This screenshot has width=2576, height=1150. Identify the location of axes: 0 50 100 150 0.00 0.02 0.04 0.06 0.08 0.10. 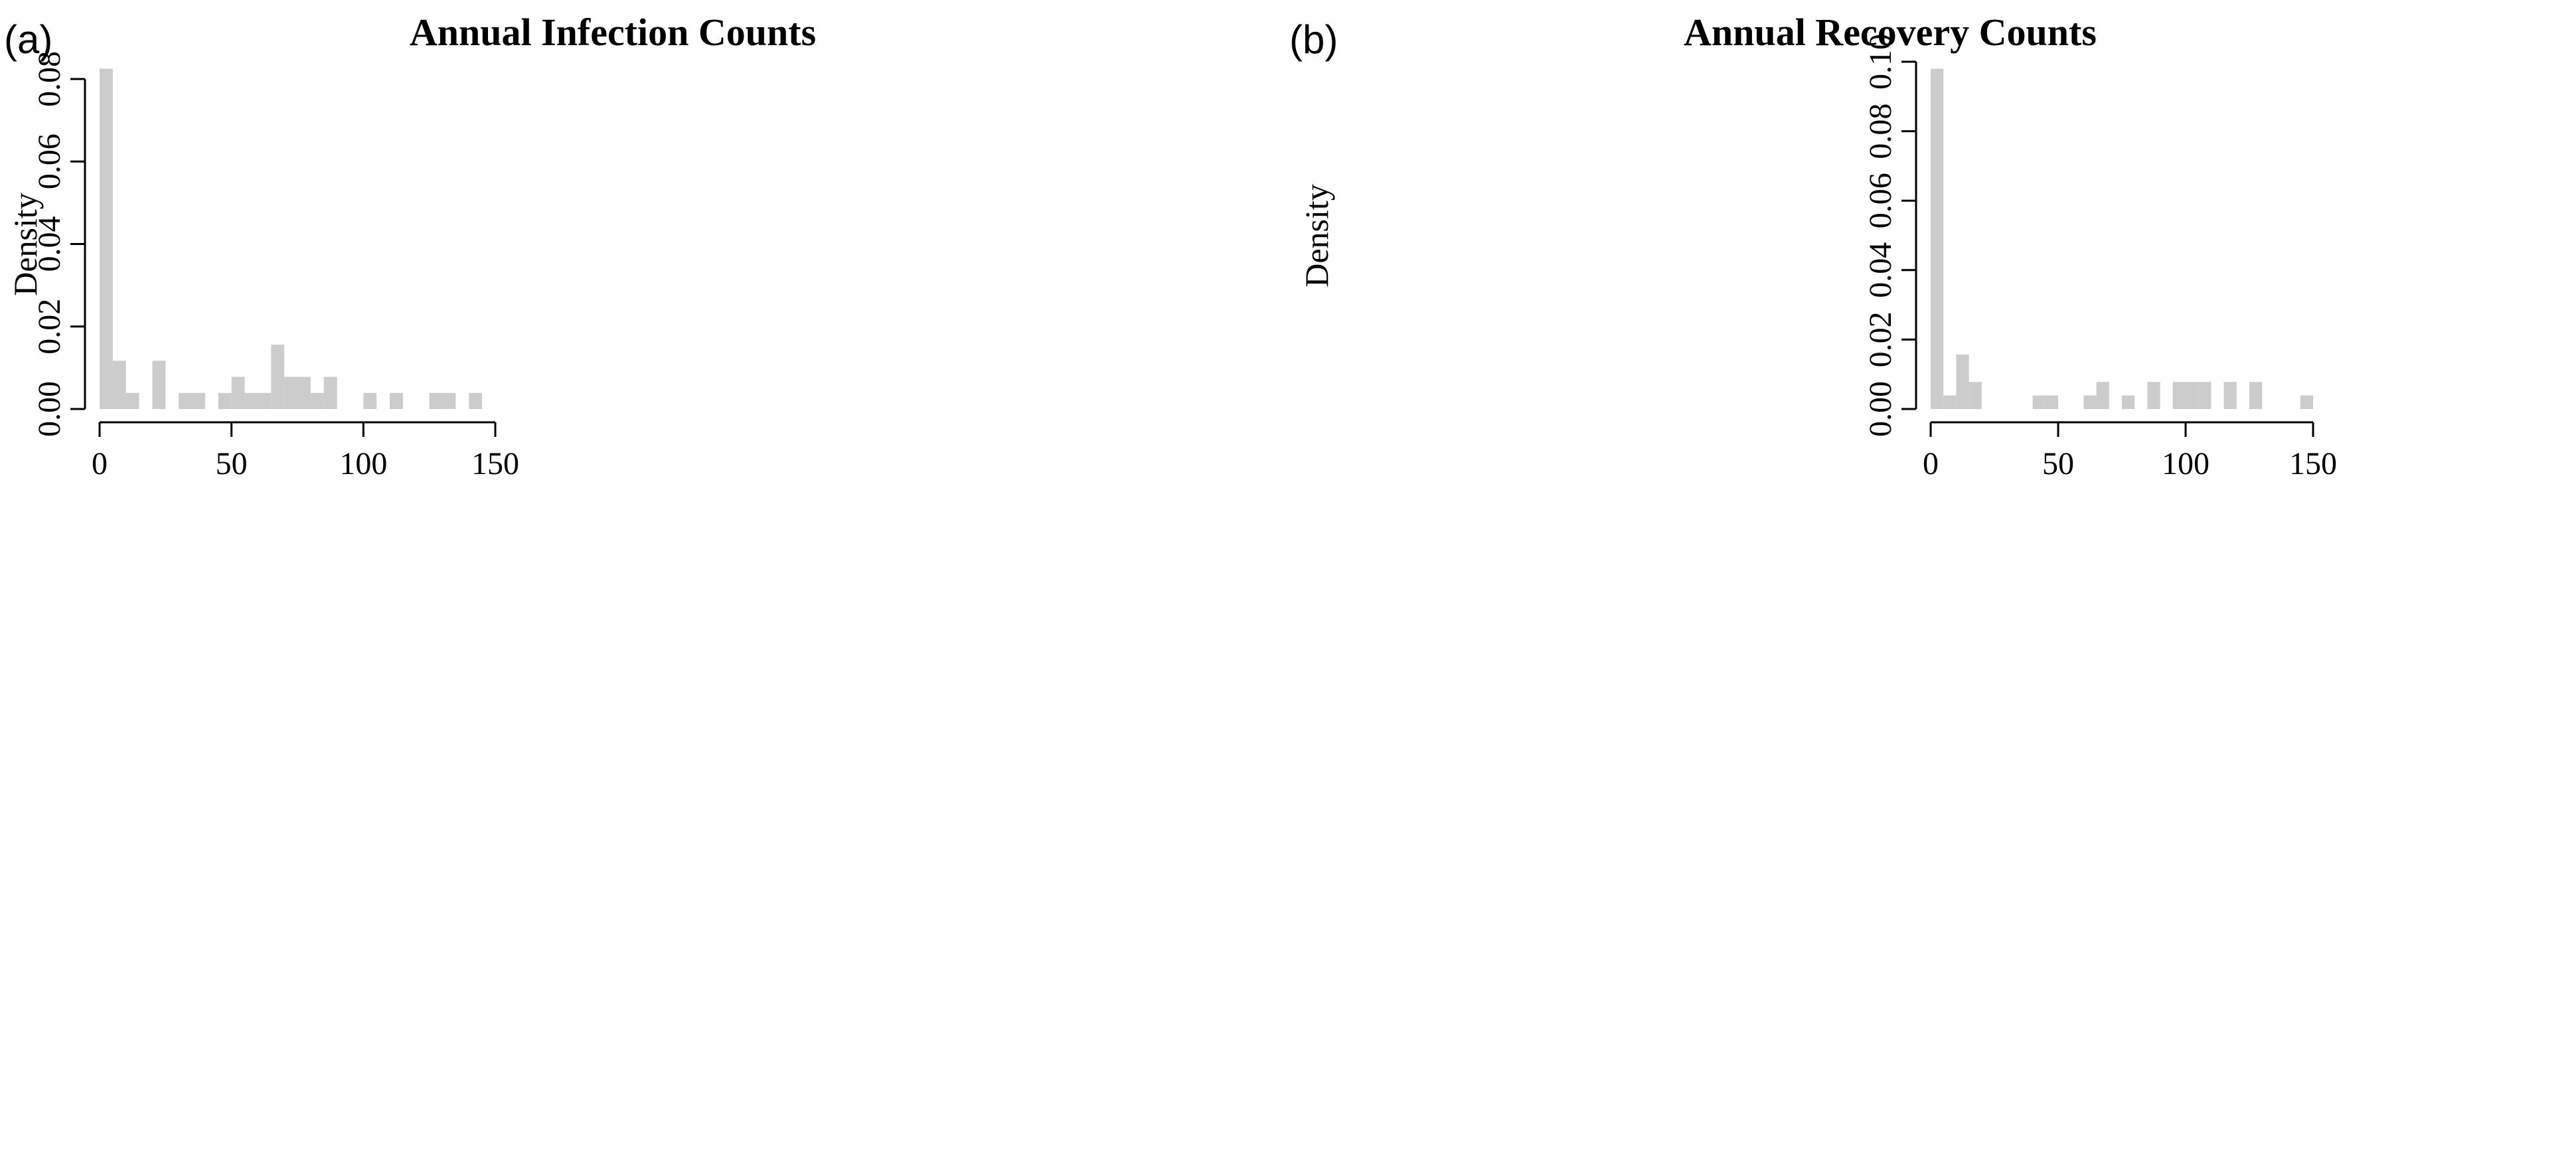
(2100, 257).